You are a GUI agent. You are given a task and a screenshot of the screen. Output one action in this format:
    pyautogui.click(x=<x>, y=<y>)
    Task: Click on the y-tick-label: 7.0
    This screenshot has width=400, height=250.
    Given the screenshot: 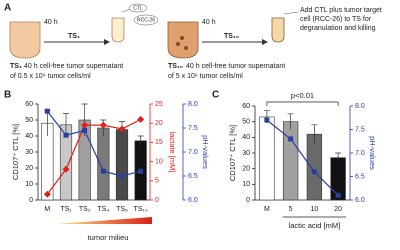 What is the action you would take?
    pyautogui.click(x=360, y=153)
    